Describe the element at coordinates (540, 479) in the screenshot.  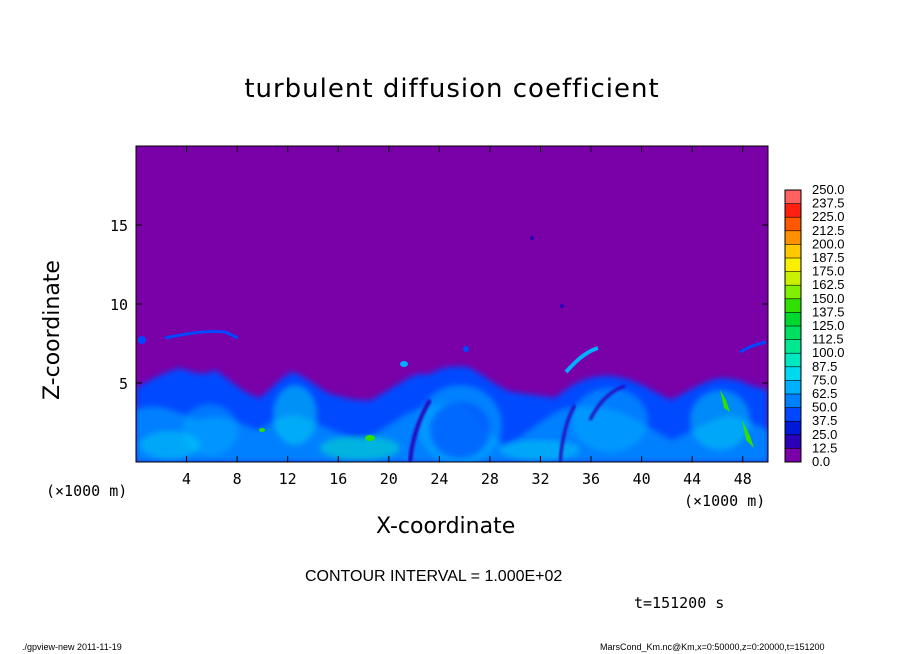
I see `x-tick-label: 32` at that location.